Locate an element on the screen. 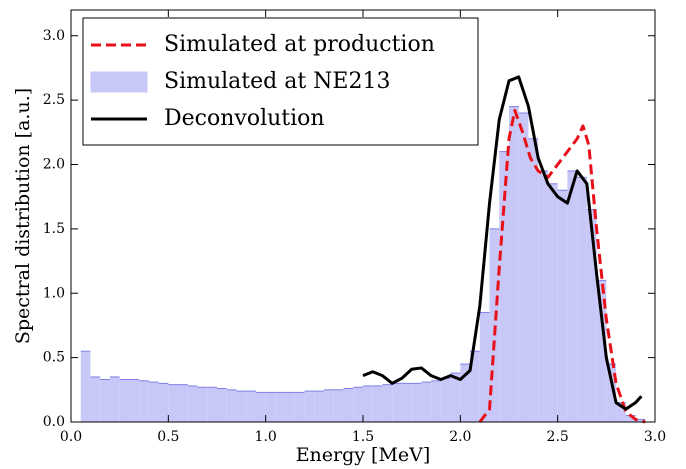 This screenshot has height=469, width=686. y-tick-label: 0.5 is located at coordinates (54, 358).